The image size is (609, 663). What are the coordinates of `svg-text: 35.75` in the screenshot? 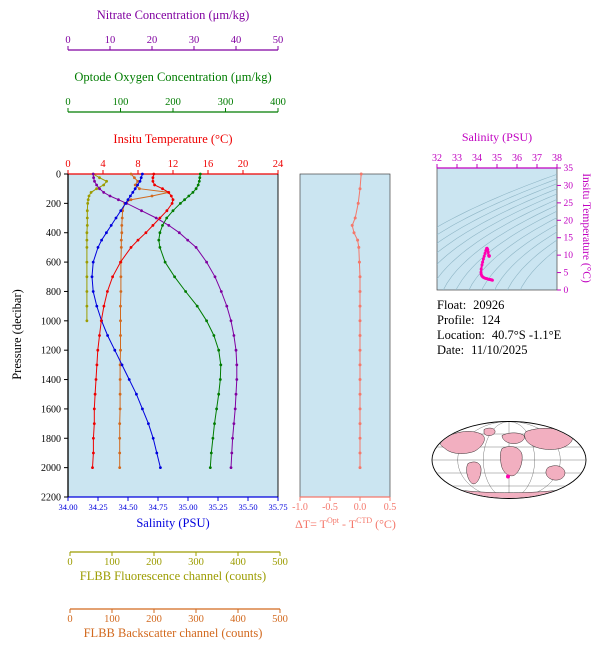 It's located at (277, 507).